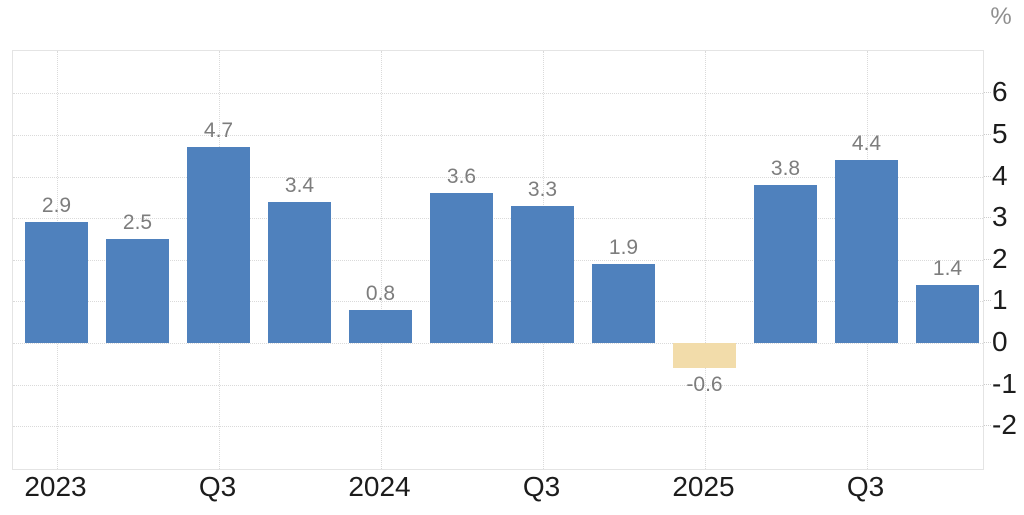  What do you see at coordinates (1000, 341) in the screenshot?
I see `y-axis-tick-label: 0` at bounding box center [1000, 341].